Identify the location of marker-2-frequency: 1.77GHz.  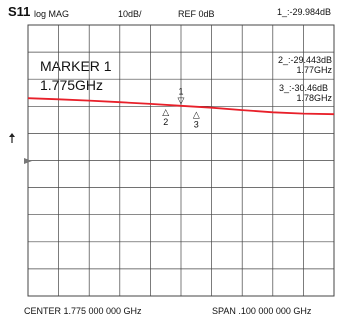
(314, 70).